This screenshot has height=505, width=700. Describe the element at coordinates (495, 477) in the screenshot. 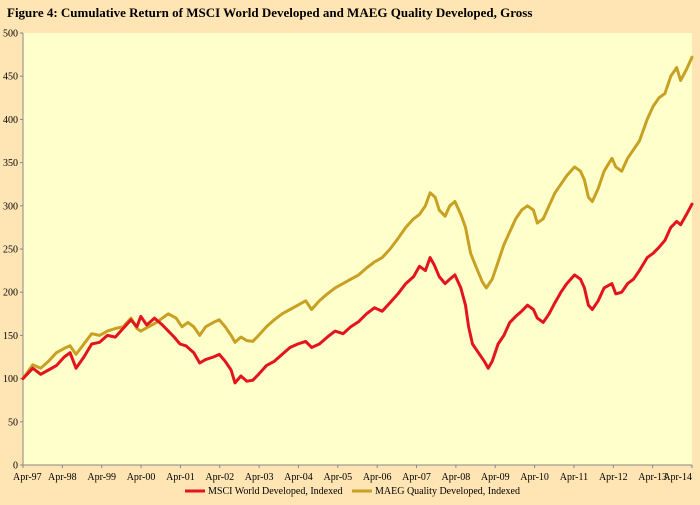

I see `x-tick-label: Apr-09` at that location.